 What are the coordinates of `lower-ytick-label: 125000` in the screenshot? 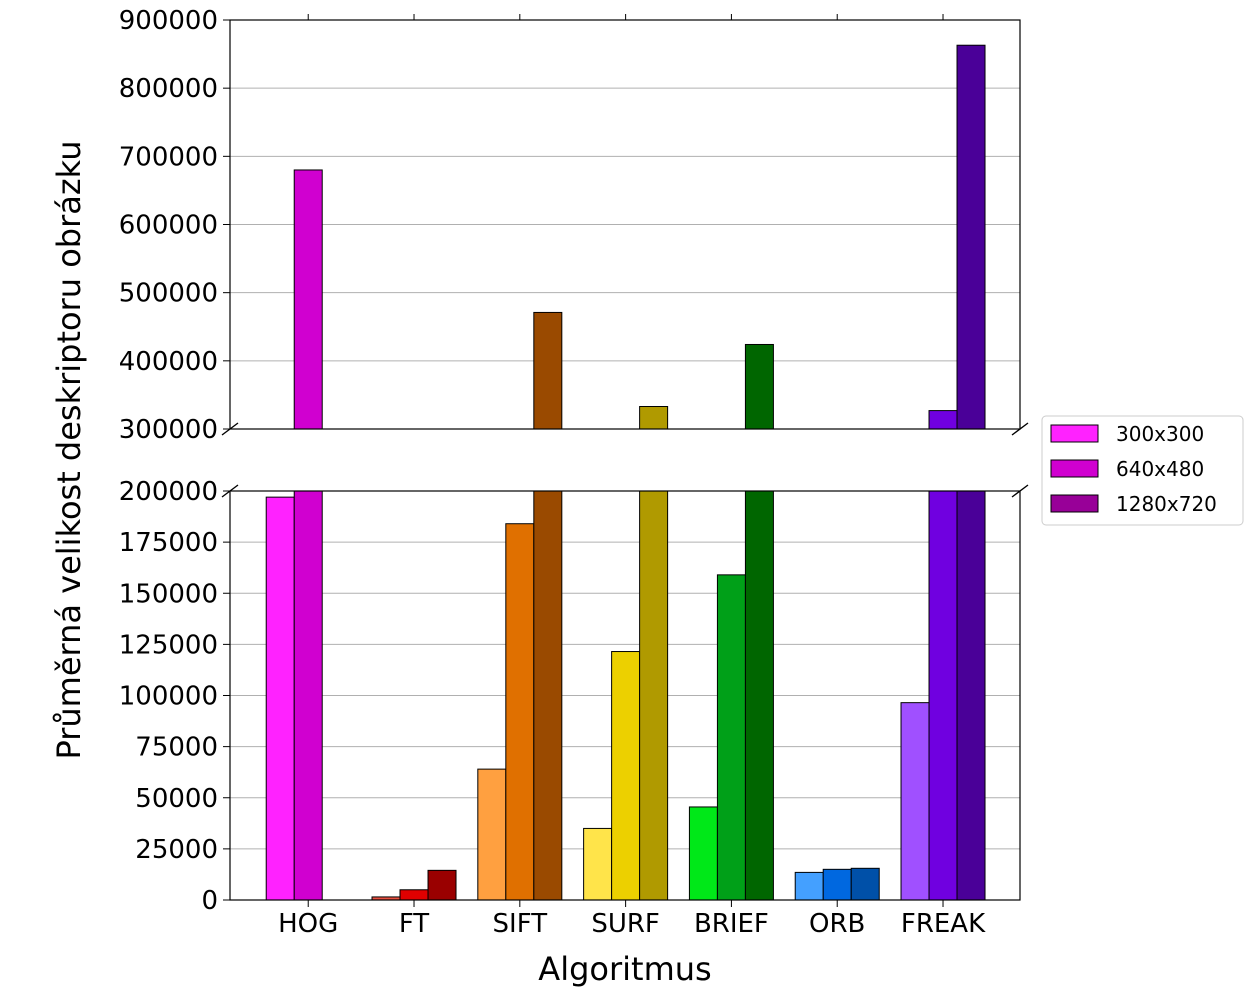 It's located at (168, 645).